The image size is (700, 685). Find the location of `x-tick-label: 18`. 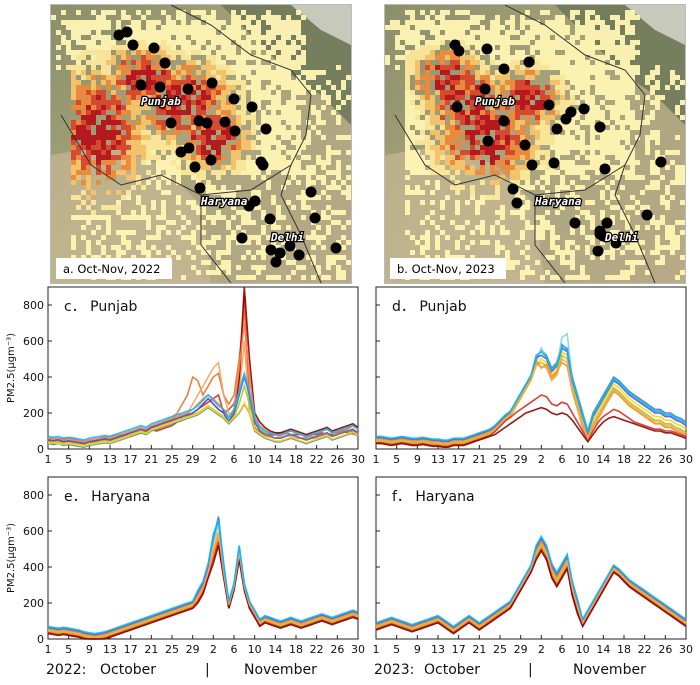

x-tick-label: 18 is located at coordinates (296, 459).